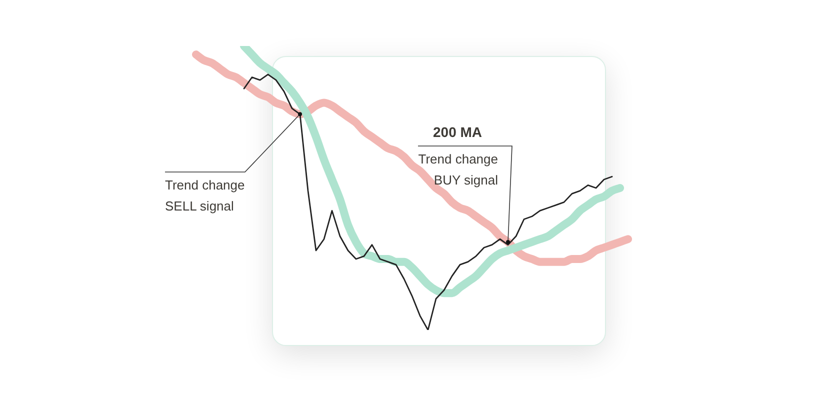 The image size is (836, 406). What do you see at coordinates (457, 132) in the screenshot?
I see `annotation: 200 MA` at bounding box center [457, 132].